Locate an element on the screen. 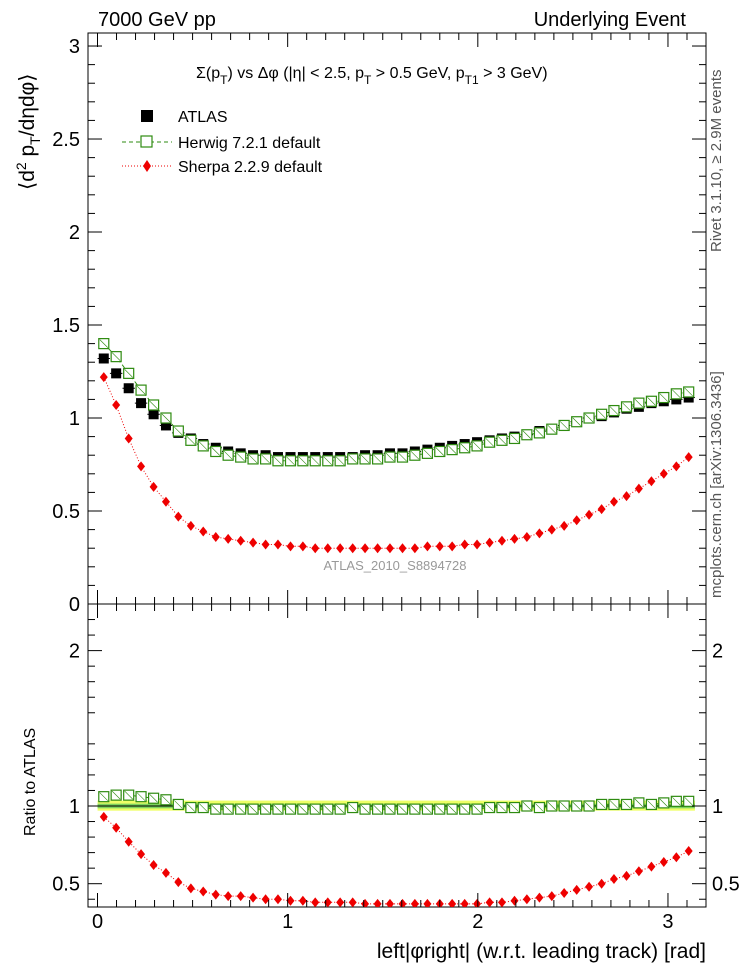  header-right: Underlying Event is located at coordinates (610, 20).